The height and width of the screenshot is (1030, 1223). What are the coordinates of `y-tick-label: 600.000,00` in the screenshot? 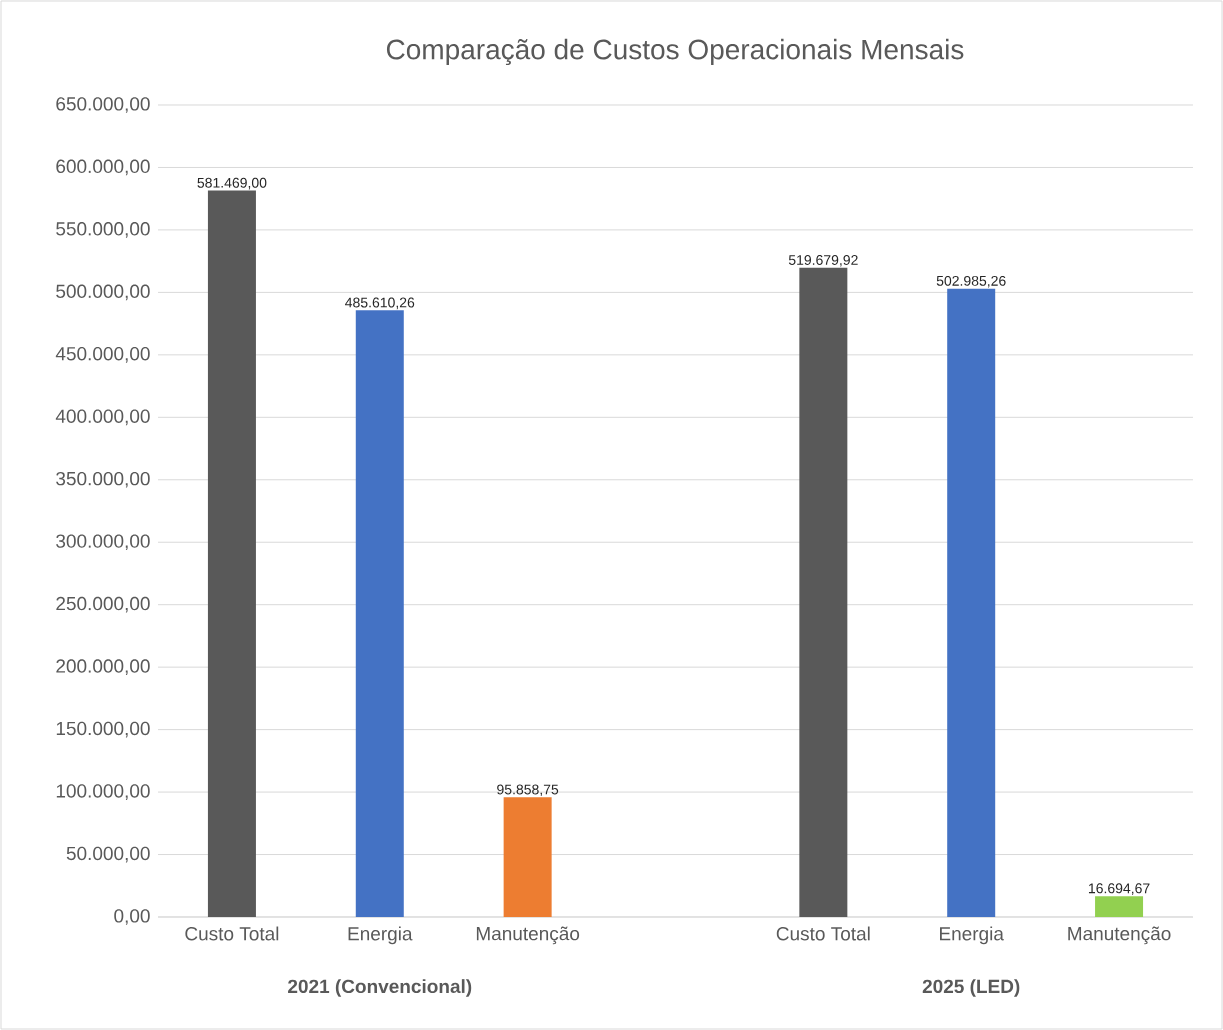 It's located at (103, 167).